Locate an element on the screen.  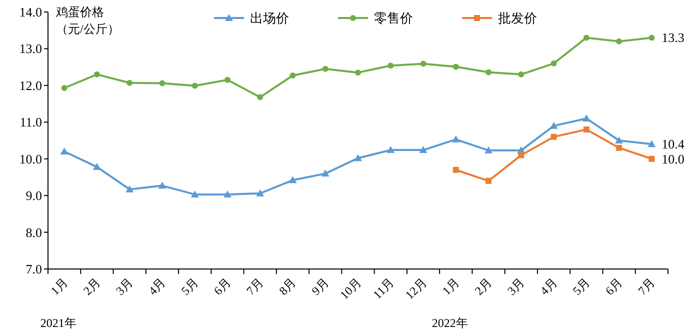
x-tick-label: 11月 is located at coordinates (383, 288).